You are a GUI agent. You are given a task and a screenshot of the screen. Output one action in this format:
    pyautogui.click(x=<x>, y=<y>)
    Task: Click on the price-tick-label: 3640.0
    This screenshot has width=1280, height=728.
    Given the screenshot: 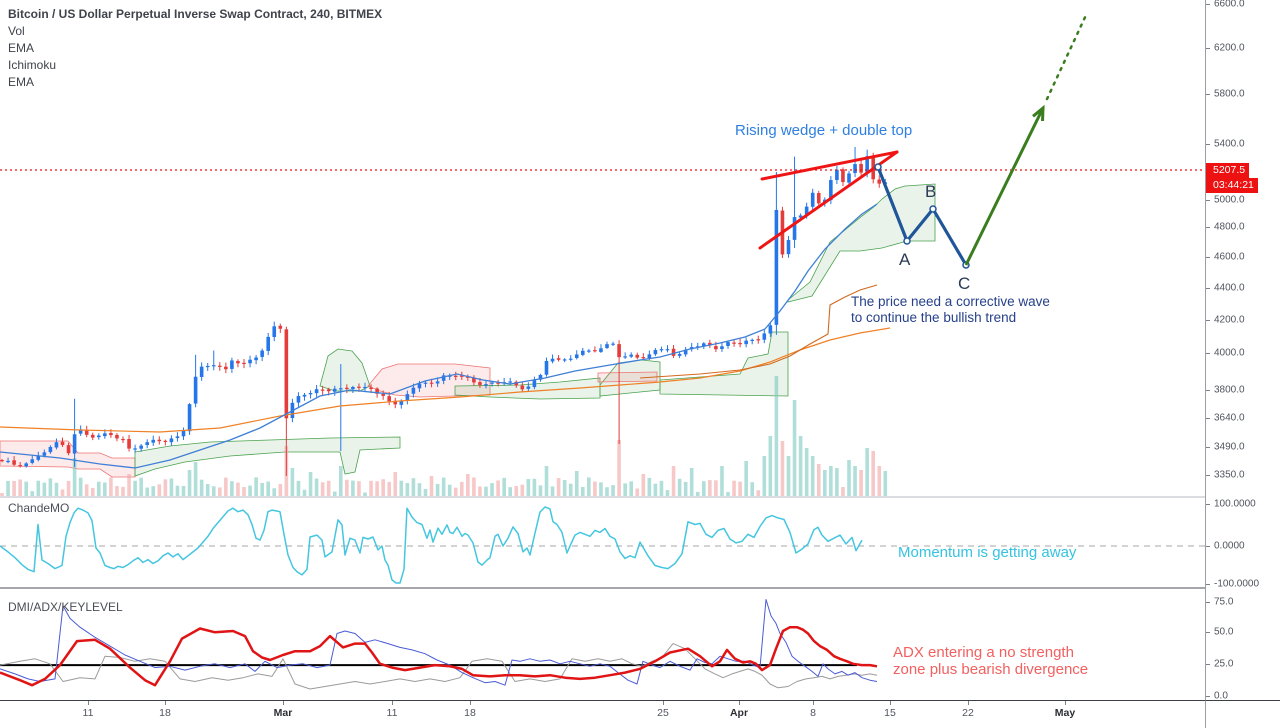 What is the action you would take?
    pyautogui.click(x=1229, y=418)
    